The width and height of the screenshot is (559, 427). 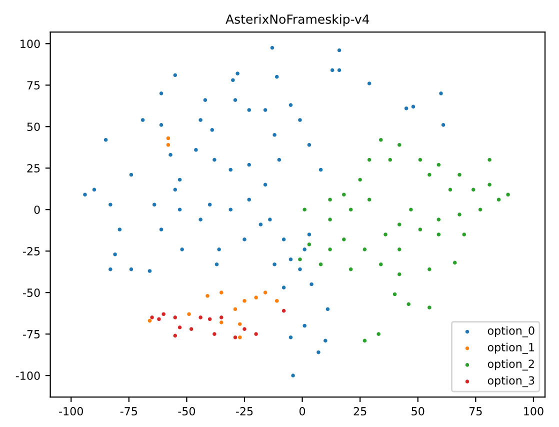 I want to click on x-tick-label: 75, so click(x=476, y=411).